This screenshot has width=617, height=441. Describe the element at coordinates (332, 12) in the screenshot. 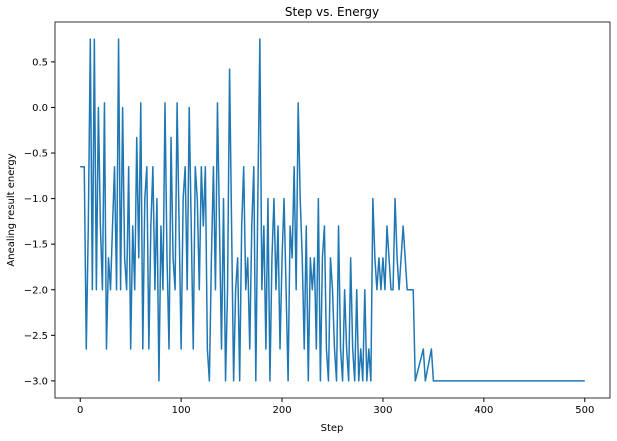

I see `chart-title: Step vs. Energy` at that location.